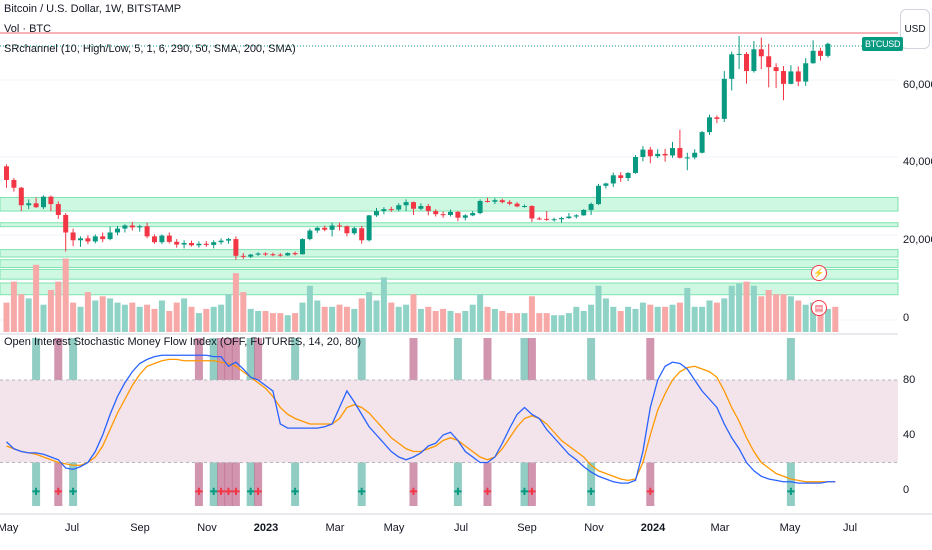 Image resolution: width=932 pixels, height=550 pixels. Describe the element at coordinates (93, 9) in the screenshot. I see `symbol-title: Bitcoin / U.S. Dollar, 1W, BITSTAMP` at that location.